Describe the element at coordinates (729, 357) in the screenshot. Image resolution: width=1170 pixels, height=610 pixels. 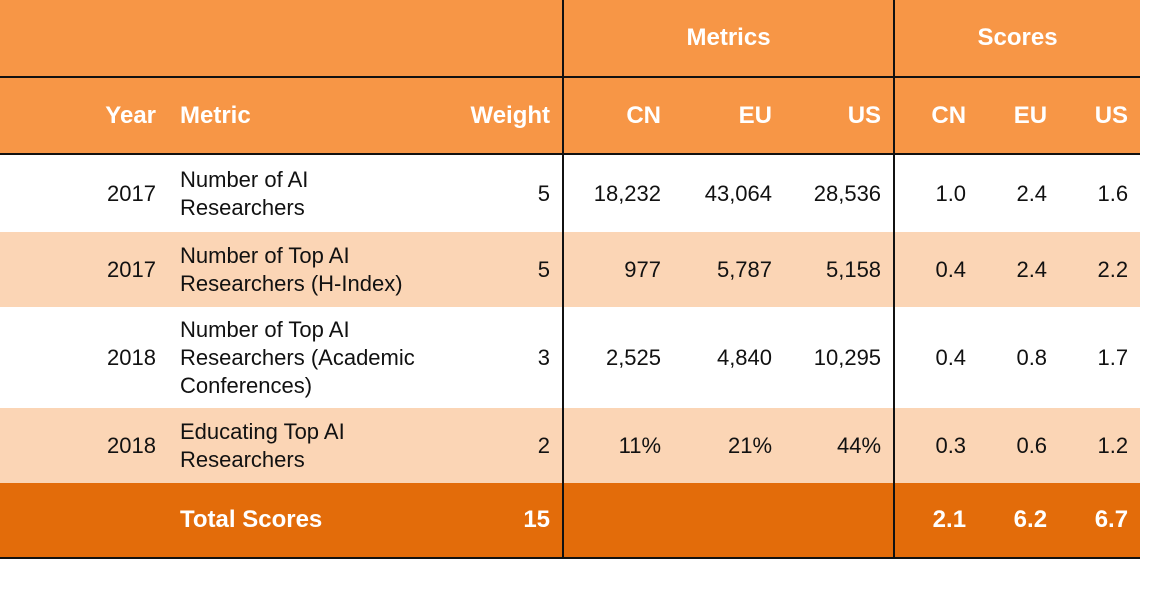
I see `table-cell: 4,840` at that location.